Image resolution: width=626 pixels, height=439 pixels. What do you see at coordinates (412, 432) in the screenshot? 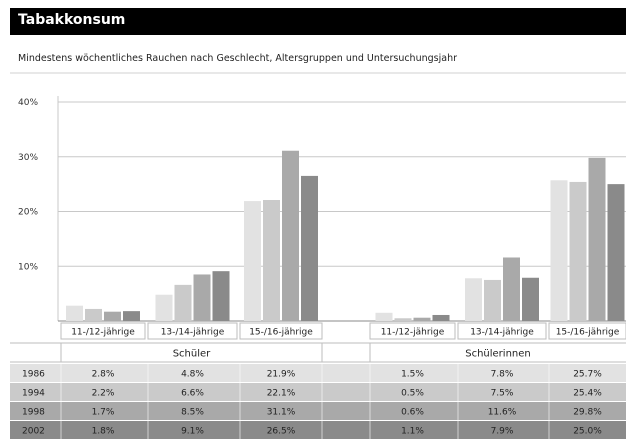
I see `table-cell: 1.1%` at bounding box center [412, 432].